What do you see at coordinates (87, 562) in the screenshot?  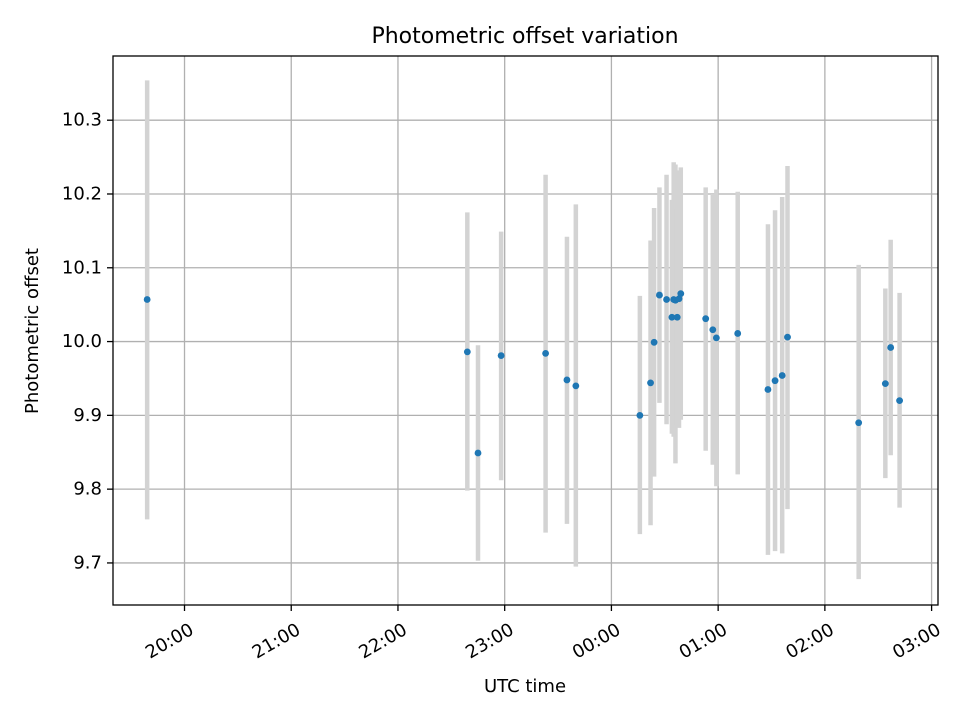 I see `y-tick-label: 9.7` at bounding box center [87, 562].